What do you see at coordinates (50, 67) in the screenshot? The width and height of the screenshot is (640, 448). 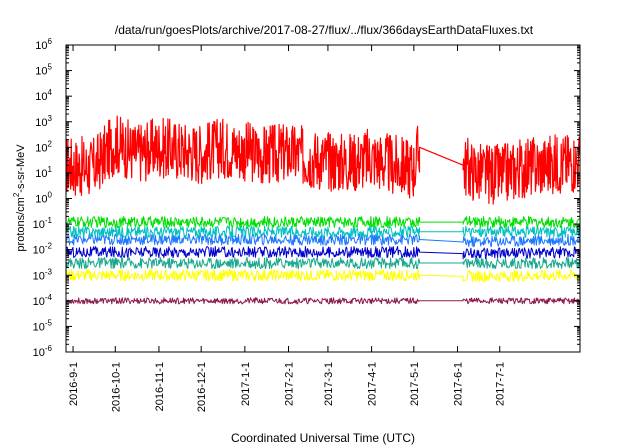 I see `y-tick-exp: 5` at bounding box center [50, 67].